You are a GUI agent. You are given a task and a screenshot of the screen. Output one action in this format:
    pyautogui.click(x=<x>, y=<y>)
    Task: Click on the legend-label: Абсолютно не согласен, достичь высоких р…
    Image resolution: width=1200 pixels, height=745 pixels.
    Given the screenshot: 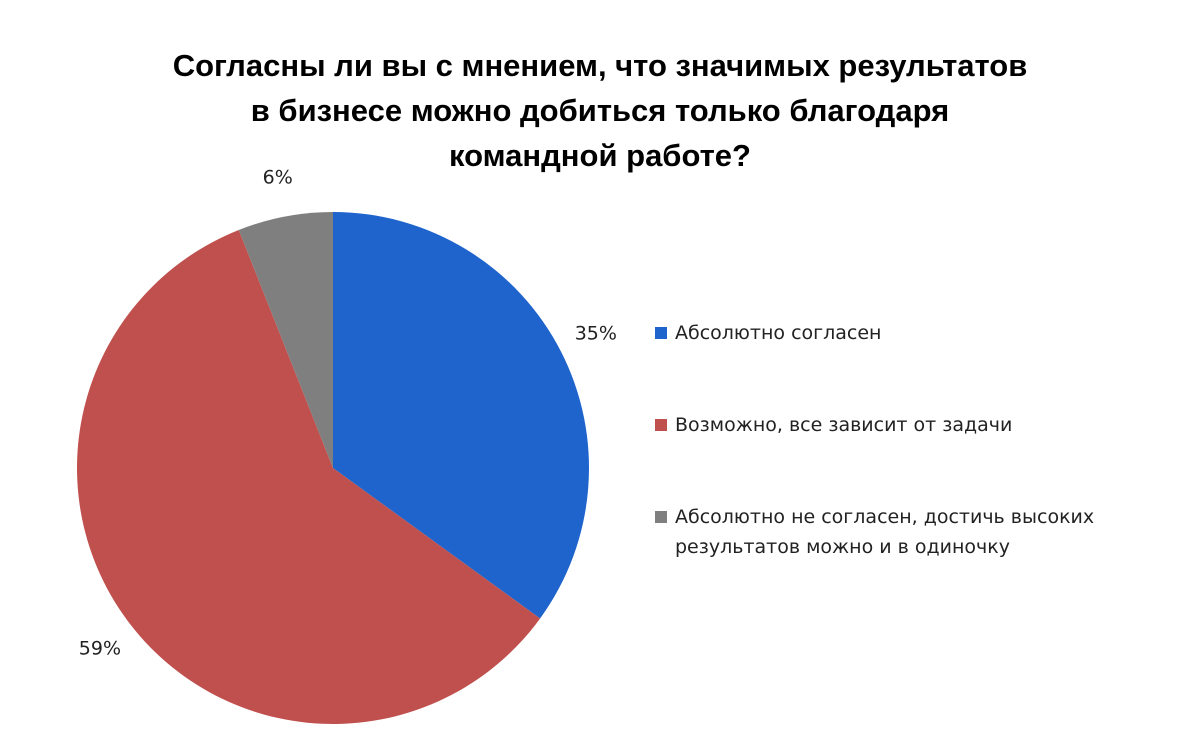 What is the action you would take?
    pyautogui.click(x=885, y=532)
    